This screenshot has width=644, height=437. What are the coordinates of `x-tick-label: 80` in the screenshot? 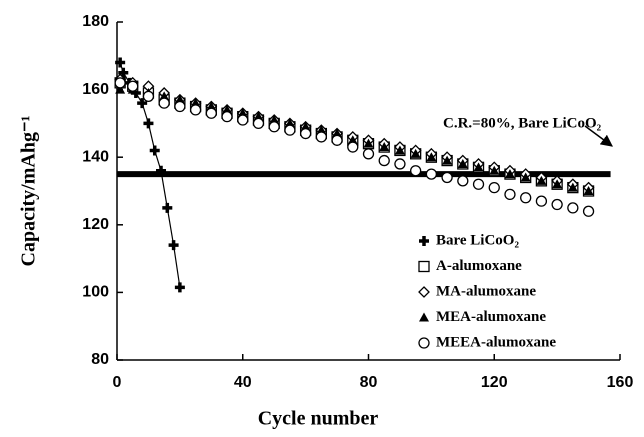 It's located at (369, 382).